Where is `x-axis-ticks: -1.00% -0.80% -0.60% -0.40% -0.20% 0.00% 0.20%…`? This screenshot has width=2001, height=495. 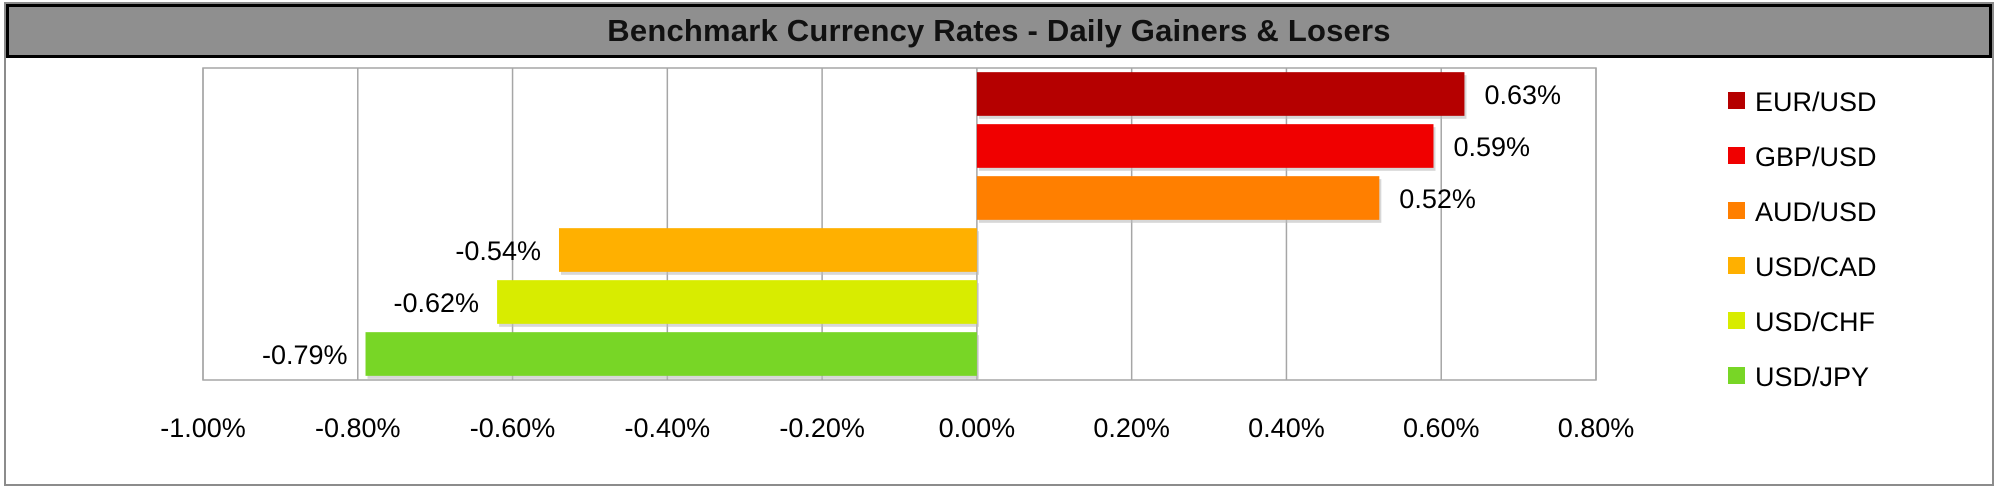
x-axis-ticks: -1.00% -0.80% -0.60% -0.40% -0.20% 0.00% 0.20%… is located at coordinates (897, 428).